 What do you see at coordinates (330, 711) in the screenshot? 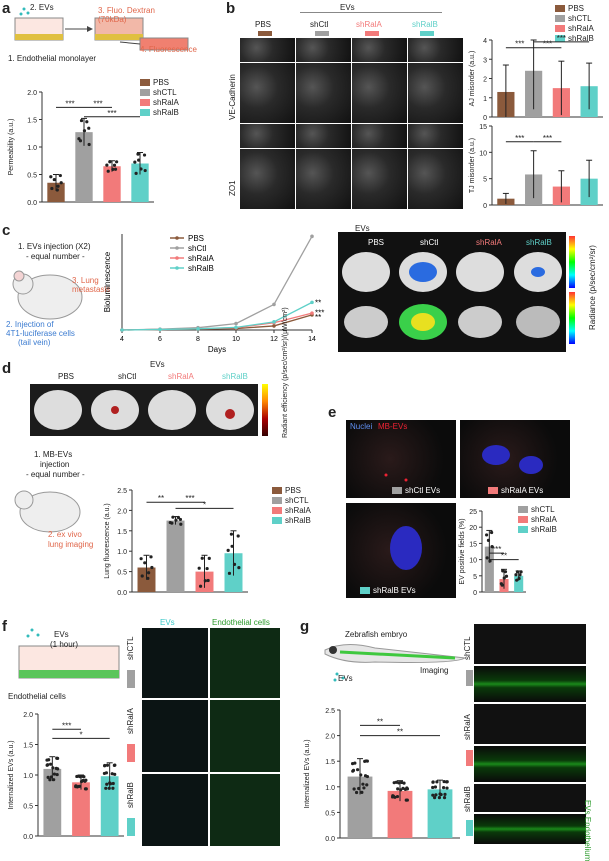
I see `y-tick-label: 2.5` at bounding box center [330, 711].